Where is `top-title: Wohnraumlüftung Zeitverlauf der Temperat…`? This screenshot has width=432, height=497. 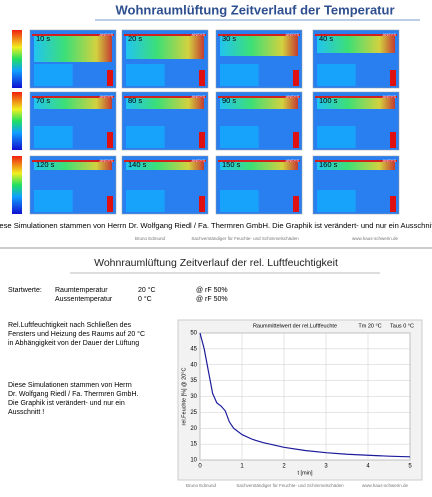
top-title: Wohnraumlüftung Zeitverlauf der Temperat… is located at coordinates (254, 9).